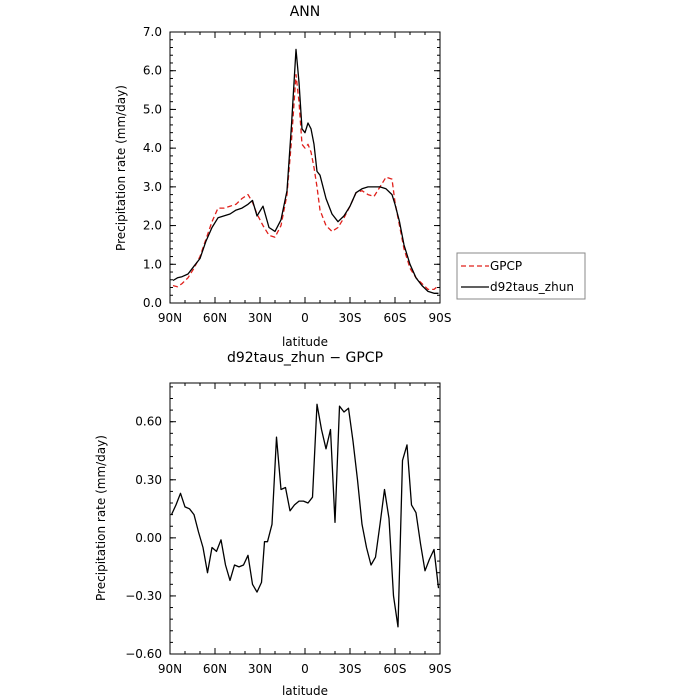 This screenshot has width=700, height=700. I want to click on y-tick-label: 0.00, so click(148, 538).